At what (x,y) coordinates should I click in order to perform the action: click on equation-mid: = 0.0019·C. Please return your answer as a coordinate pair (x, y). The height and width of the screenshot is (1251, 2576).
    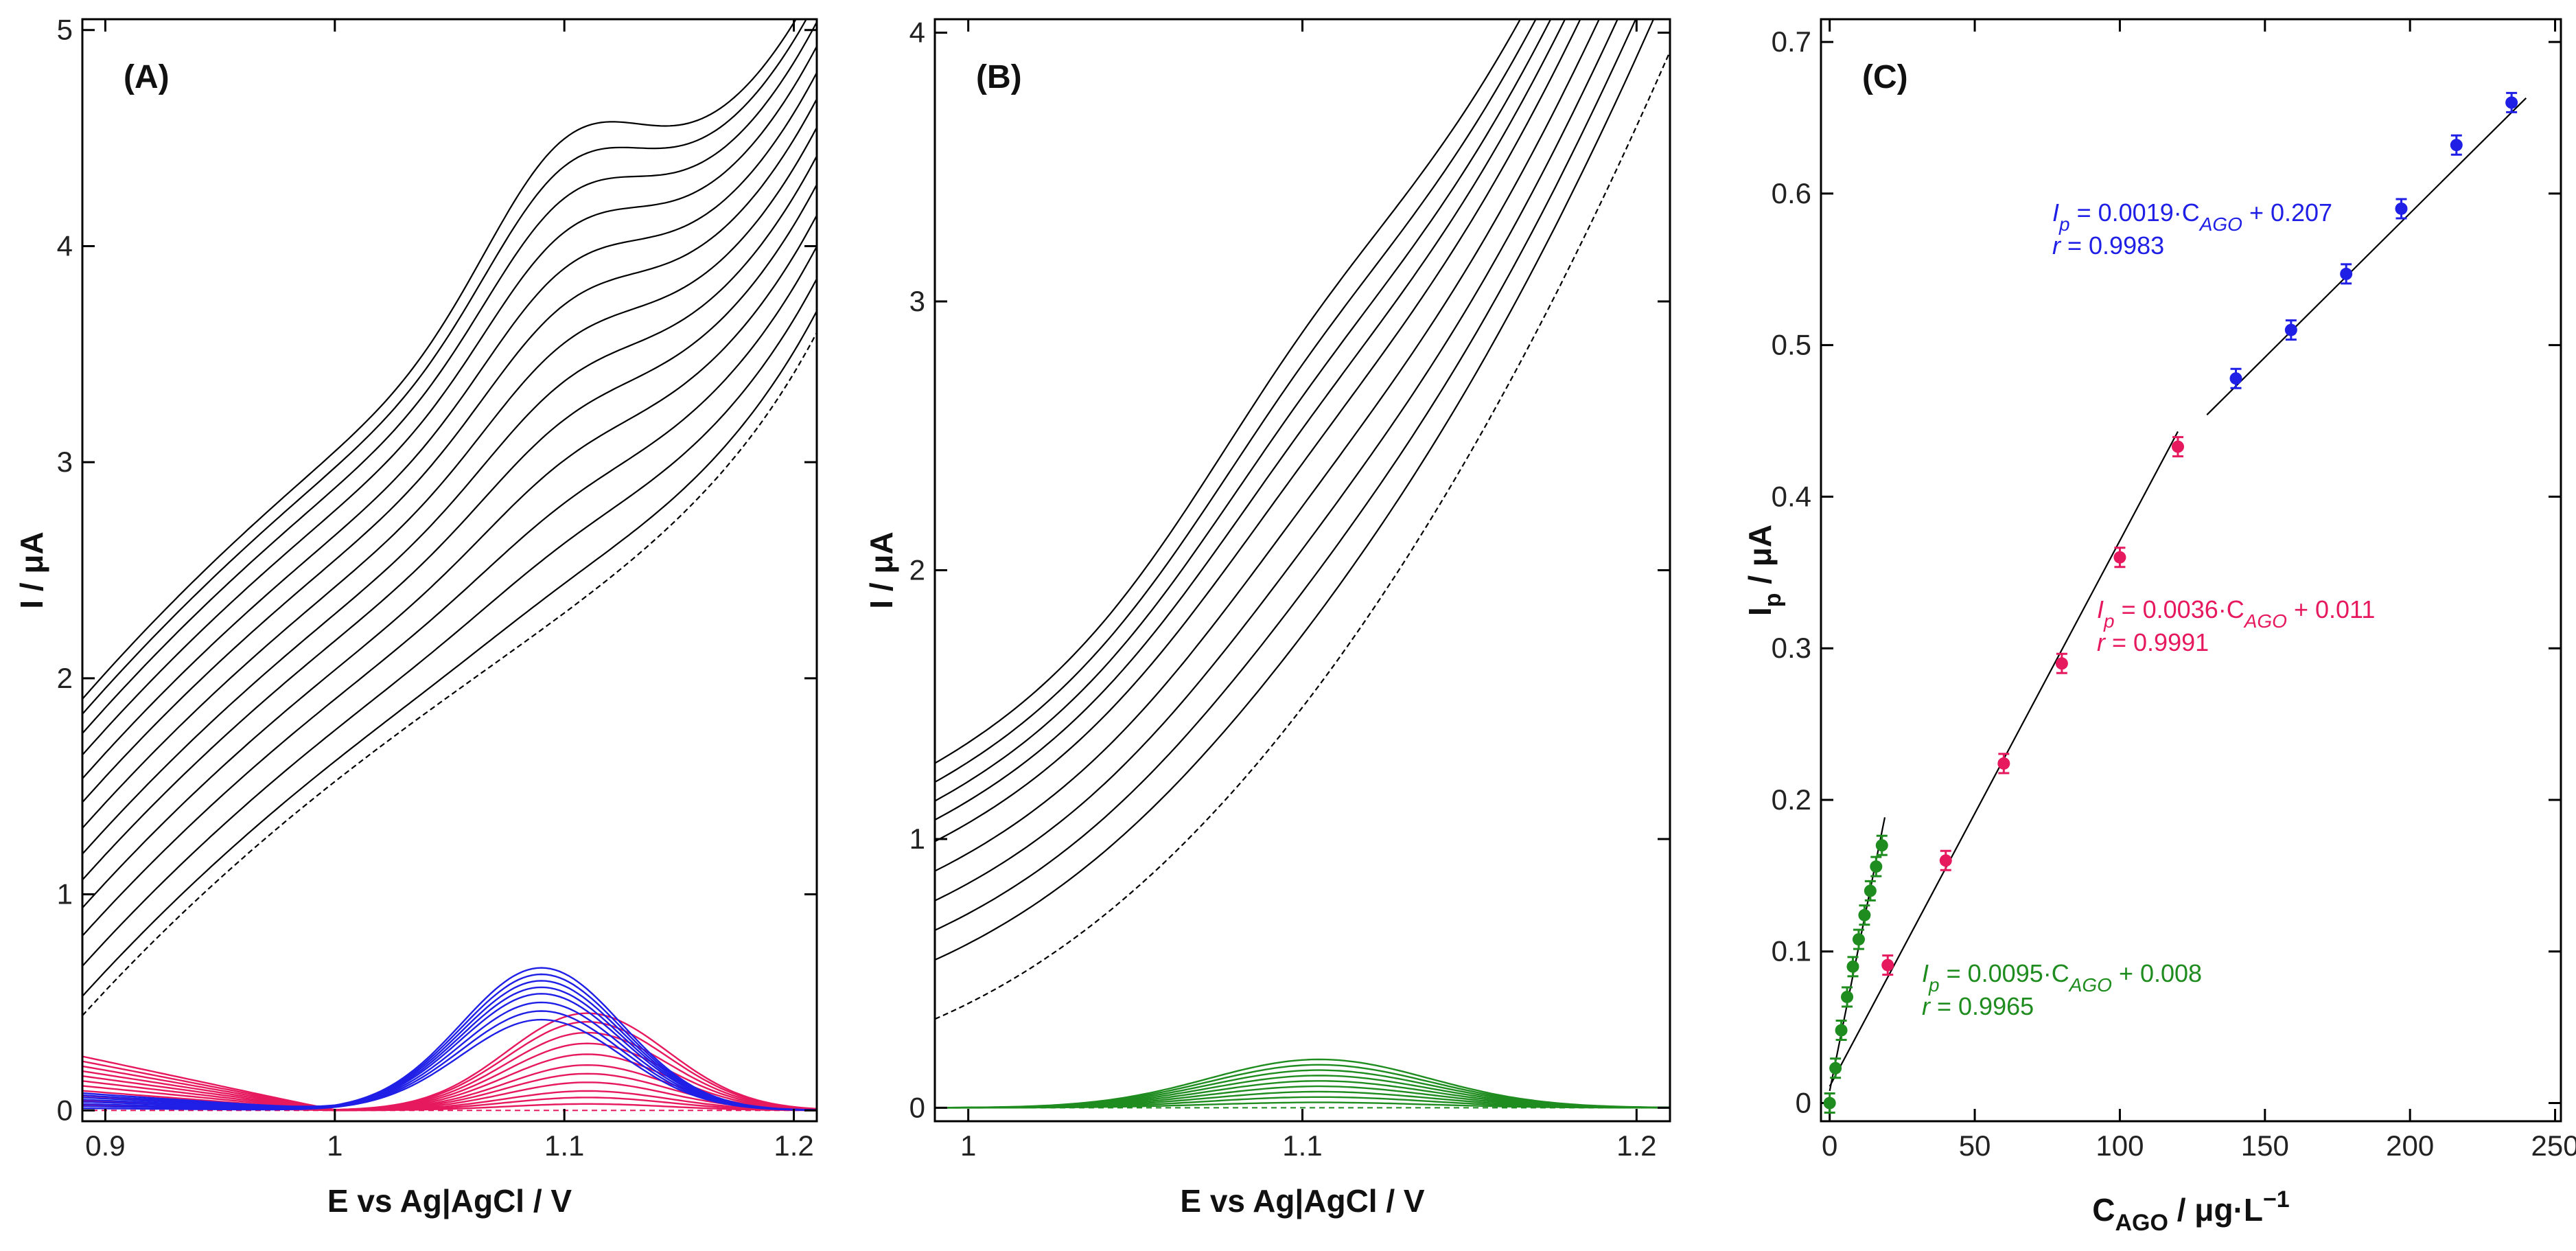
    Looking at the image, I should click on (2135, 212).